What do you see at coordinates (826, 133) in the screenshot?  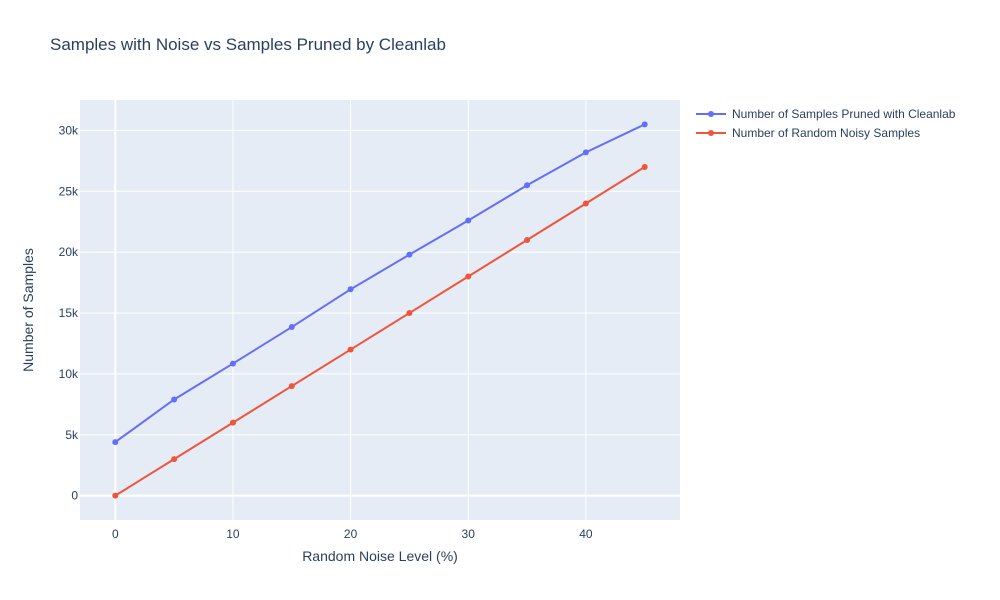 I see `legend-label: Number of Random Noisy Samples` at bounding box center [826, 133].